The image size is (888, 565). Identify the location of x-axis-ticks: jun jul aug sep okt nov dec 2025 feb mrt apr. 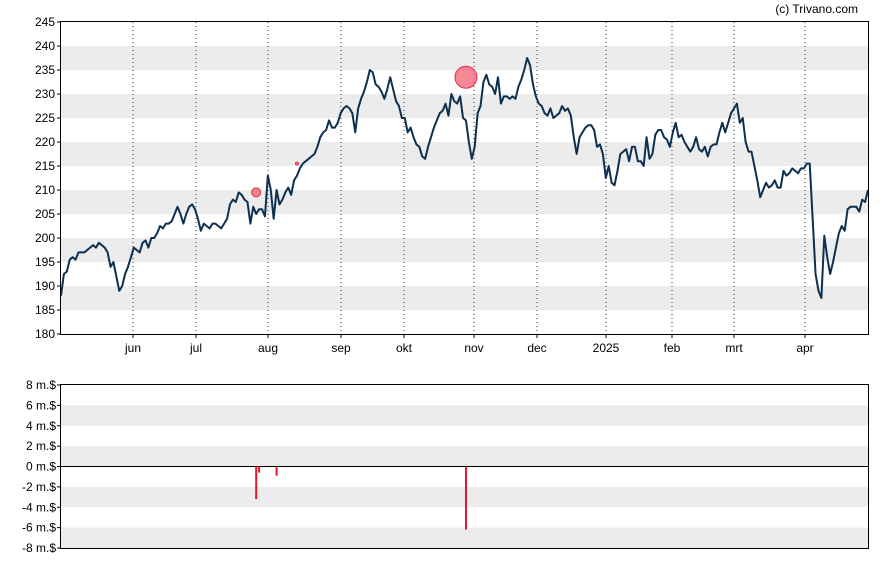
(469, 344).